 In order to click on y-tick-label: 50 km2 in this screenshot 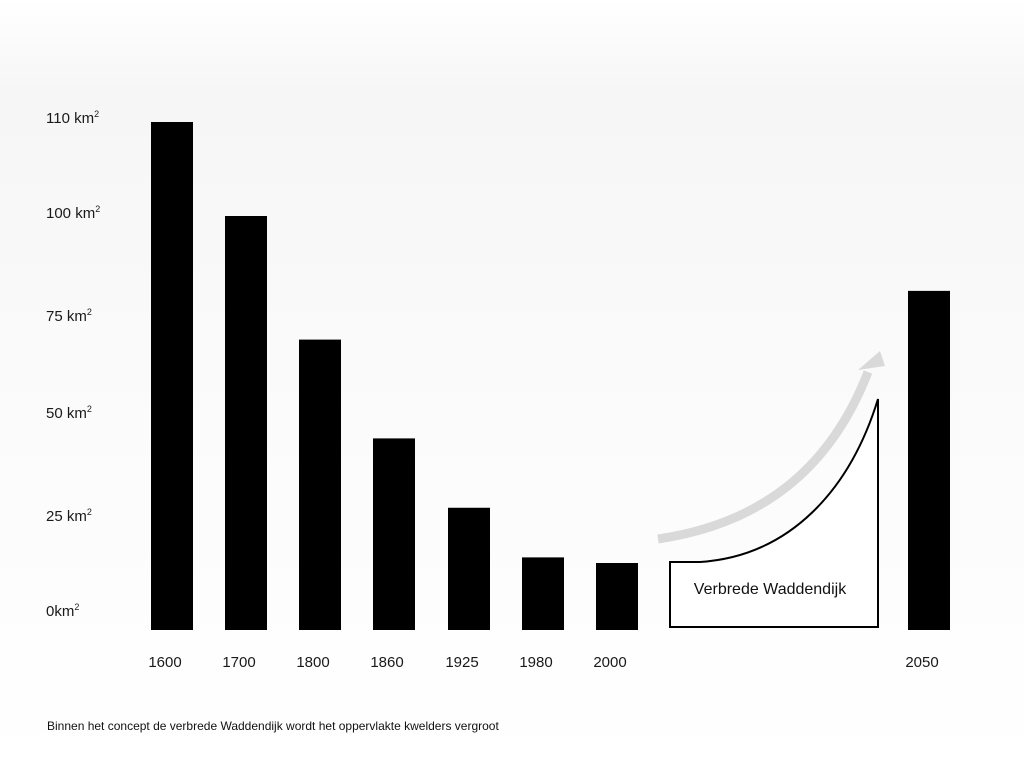, I will do `click(69, 413)`.